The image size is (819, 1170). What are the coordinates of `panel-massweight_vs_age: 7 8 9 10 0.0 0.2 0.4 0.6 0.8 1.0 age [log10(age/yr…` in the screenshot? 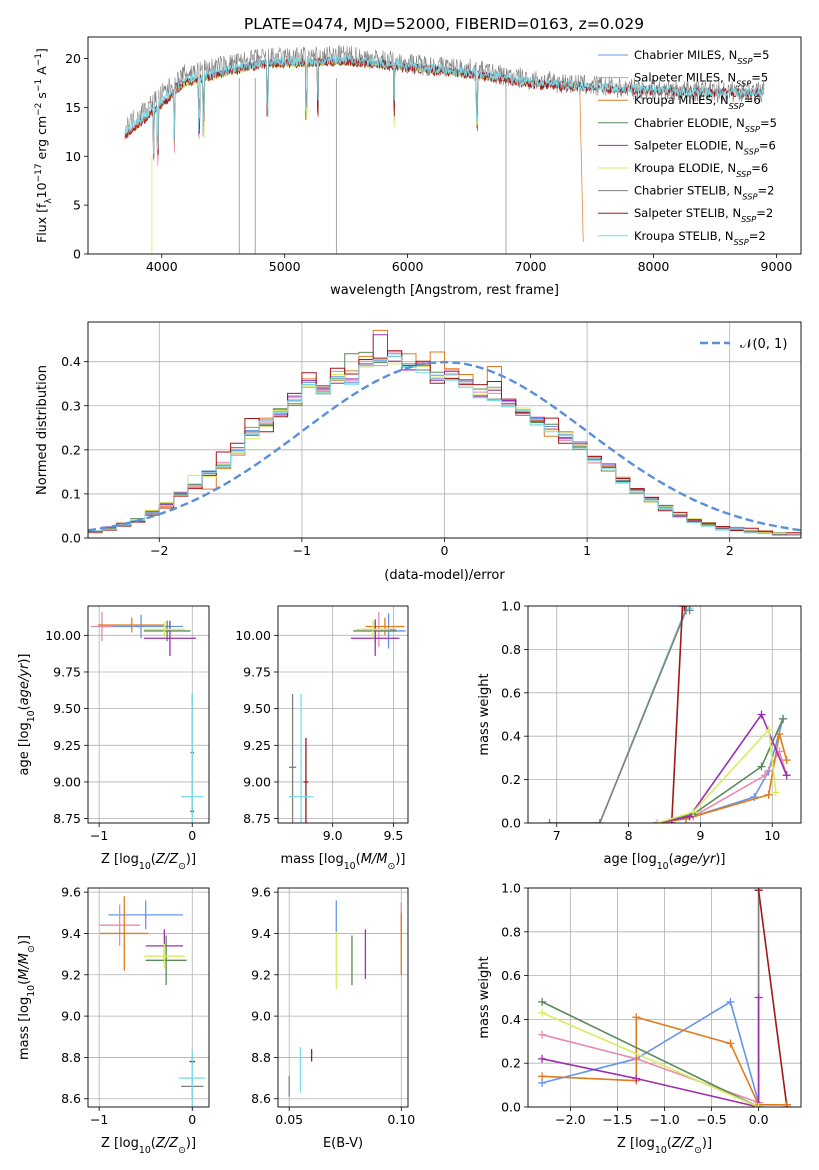 It's located at (639, 735).